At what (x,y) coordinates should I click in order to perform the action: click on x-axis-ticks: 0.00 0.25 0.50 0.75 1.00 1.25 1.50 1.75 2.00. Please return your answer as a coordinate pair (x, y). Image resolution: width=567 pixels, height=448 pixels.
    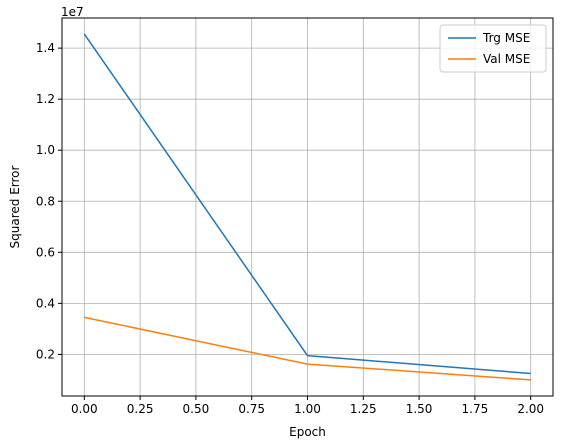
    Looking at the image, I should click on (307, 406).